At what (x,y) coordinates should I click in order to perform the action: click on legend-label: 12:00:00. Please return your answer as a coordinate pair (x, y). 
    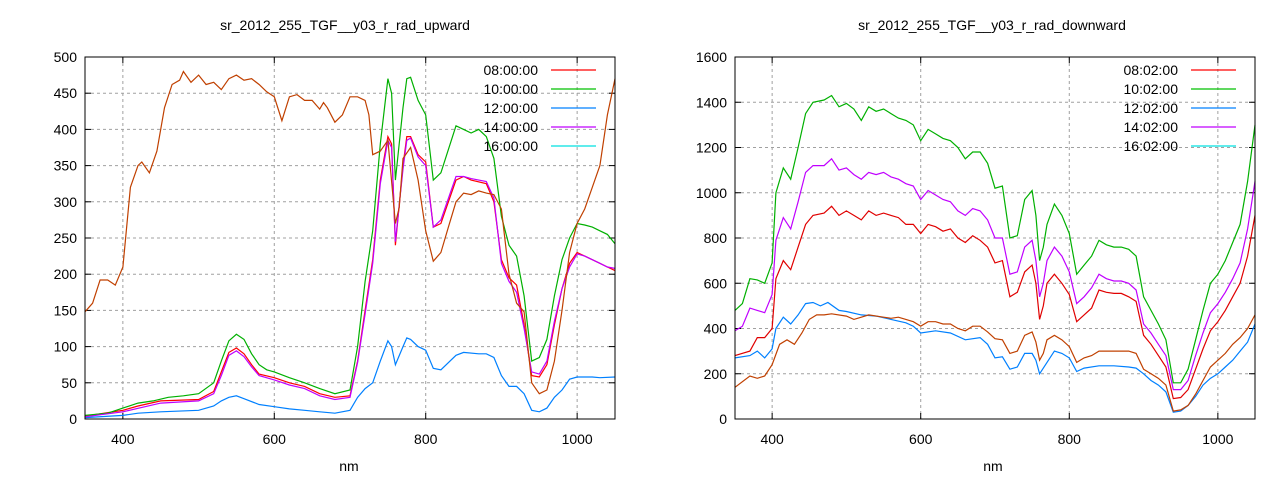
    Looking at the image, I should click on (511, 108).